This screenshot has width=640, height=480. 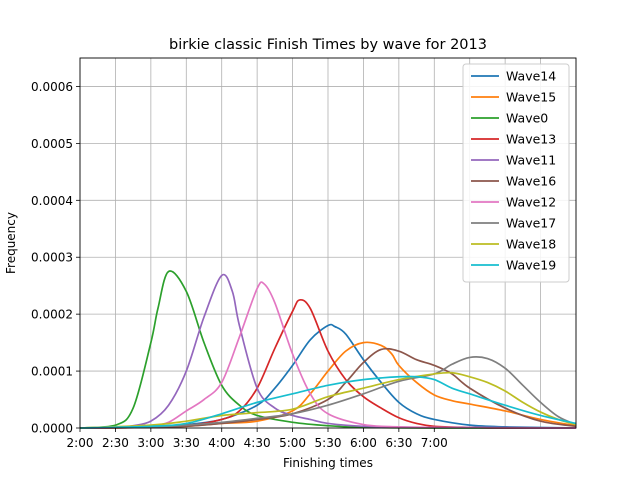 I want to click on x-tick-label: 7:00, so click(x=434, y=443).